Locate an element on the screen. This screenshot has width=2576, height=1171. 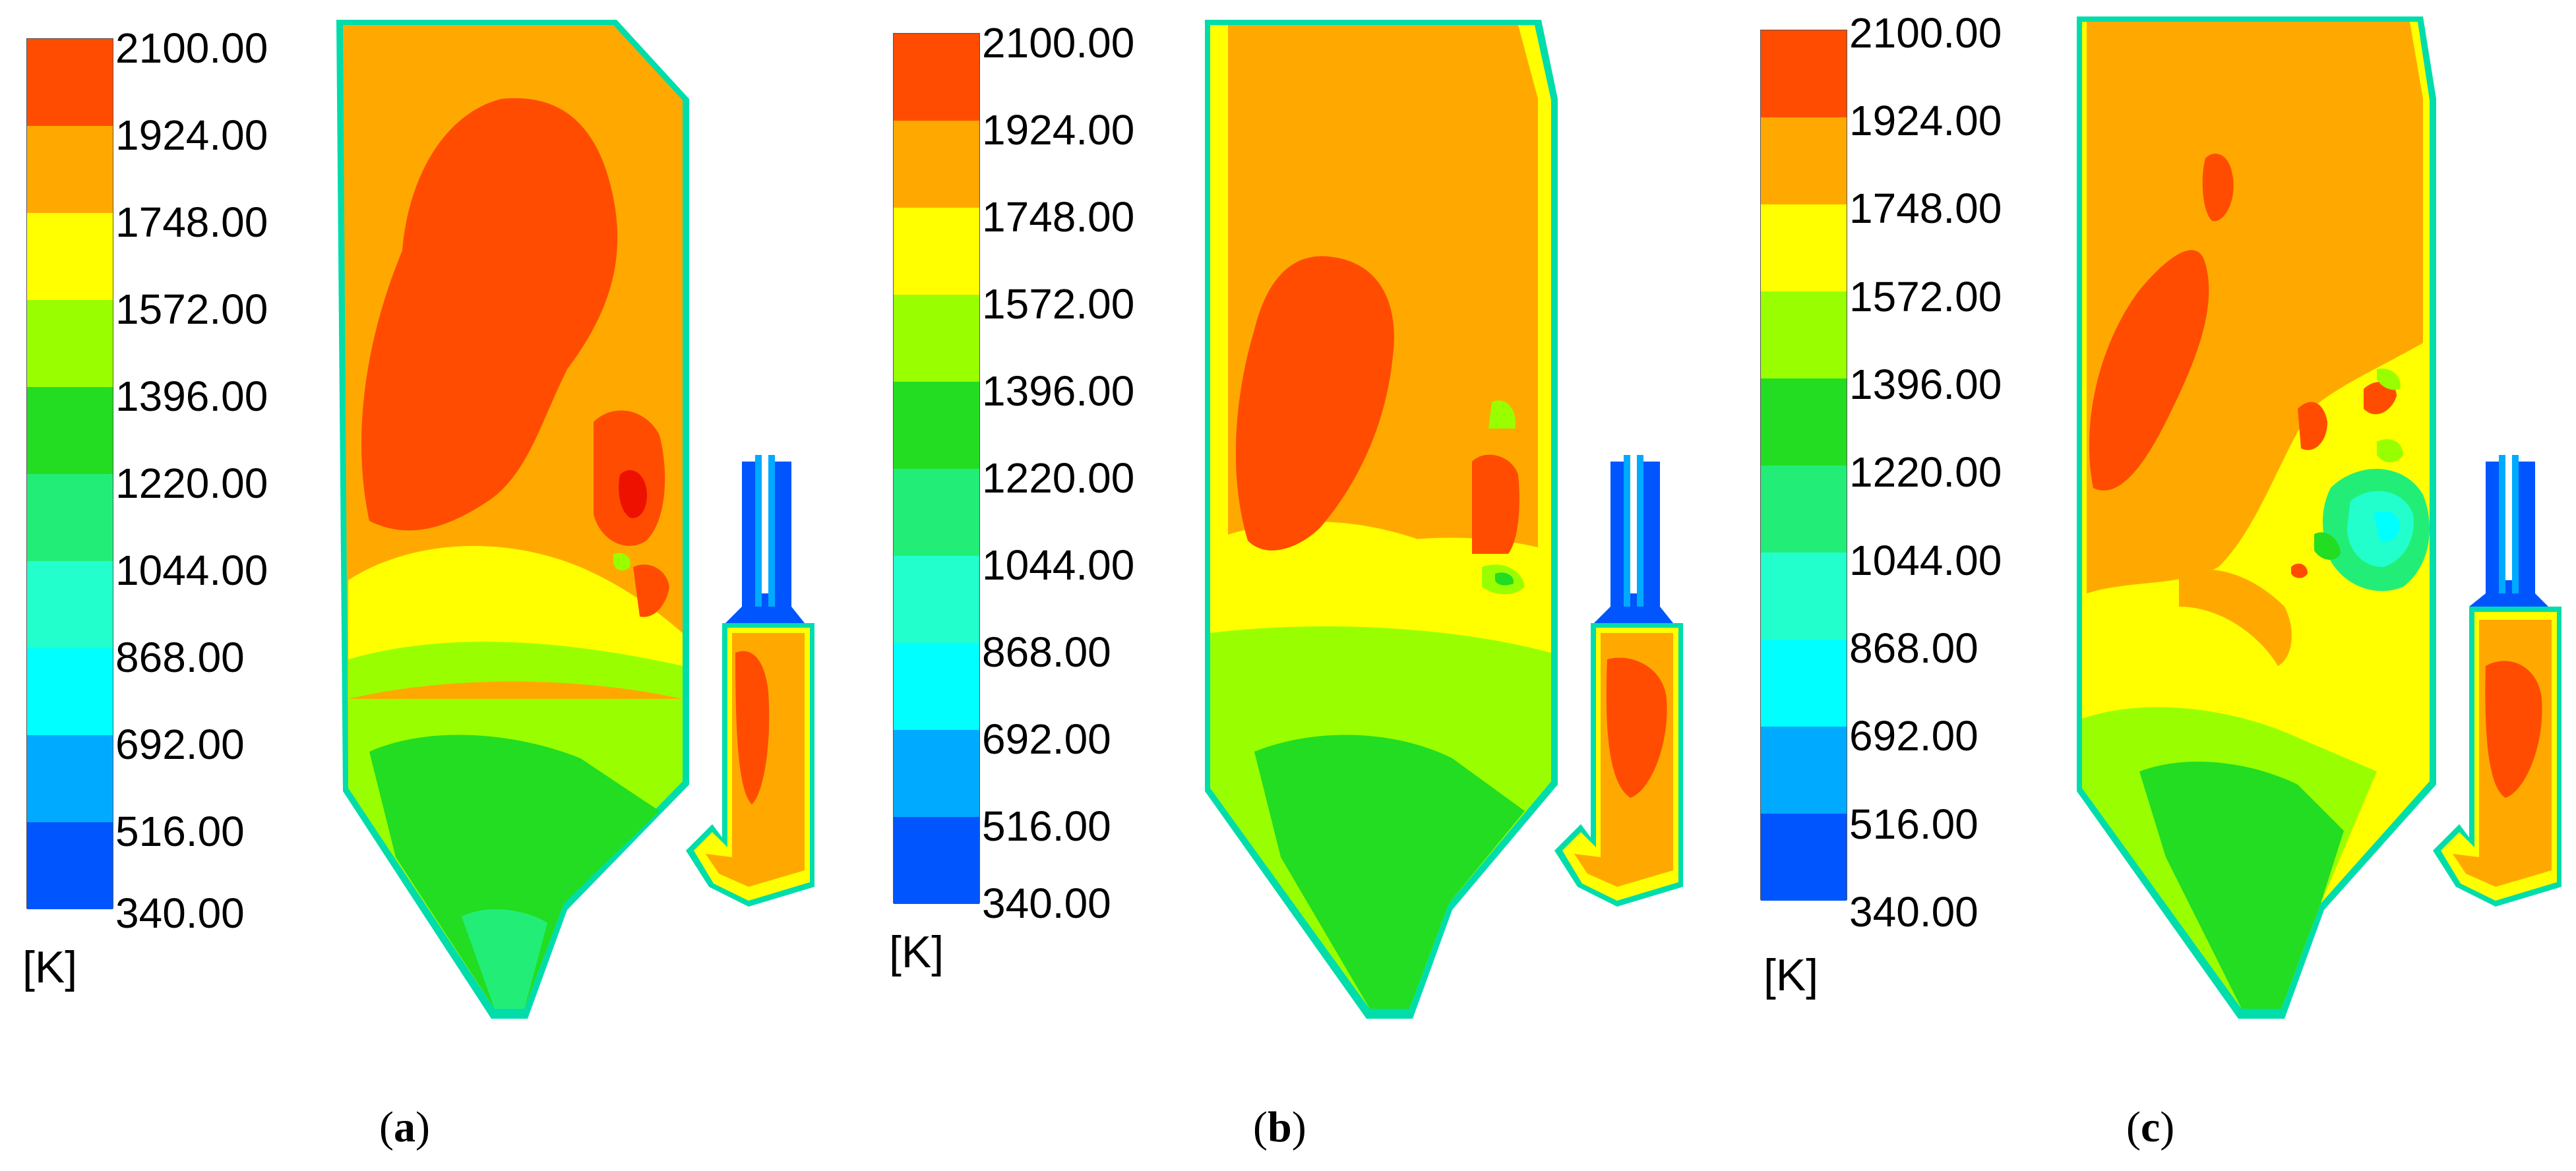
panel-caption: (b) is located at coordinates (1279, 1127).